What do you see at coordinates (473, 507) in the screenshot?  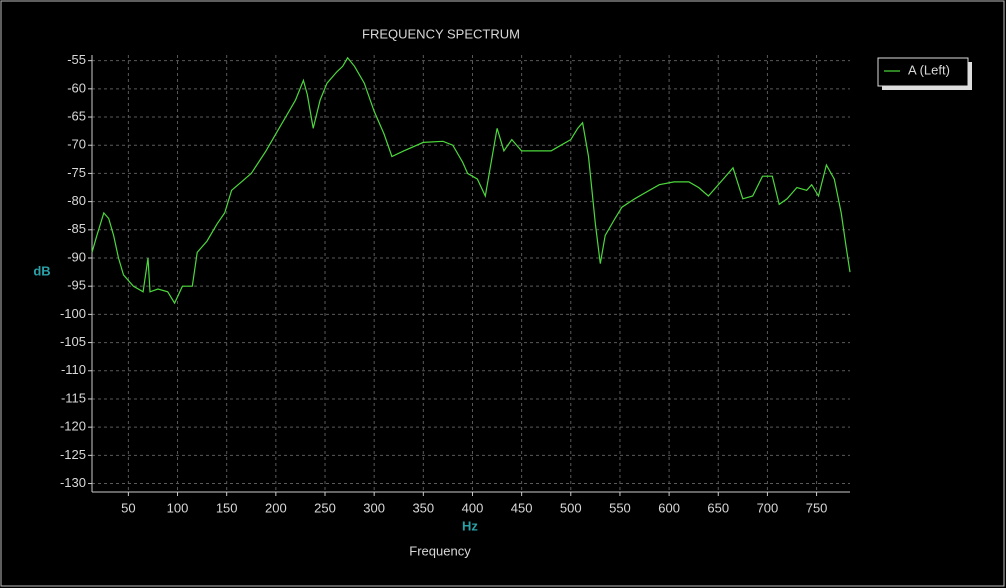 I see `x-tick-label: 400` at bounding box center [473, 507].